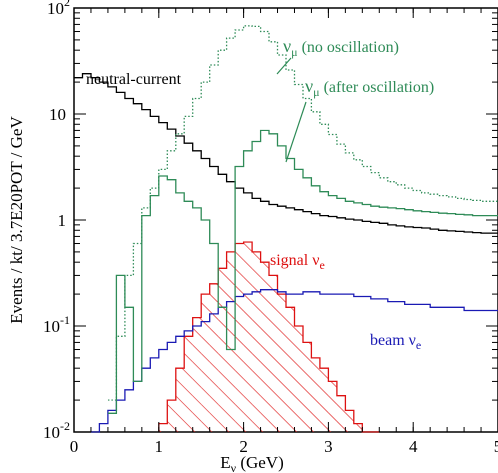  Describe the element at coordinates (56, 324) in the screenshot. I see `y-tick-label: 10⁻¹` at that location.